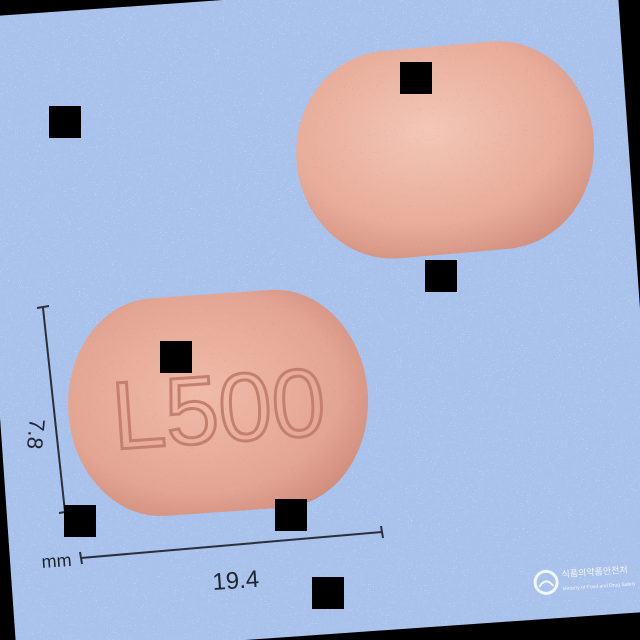 The width and height of the screenshot is (640, 640). I want to click on watermark-line2: Ministry of Food and Drug Safety, so click(599, 586).